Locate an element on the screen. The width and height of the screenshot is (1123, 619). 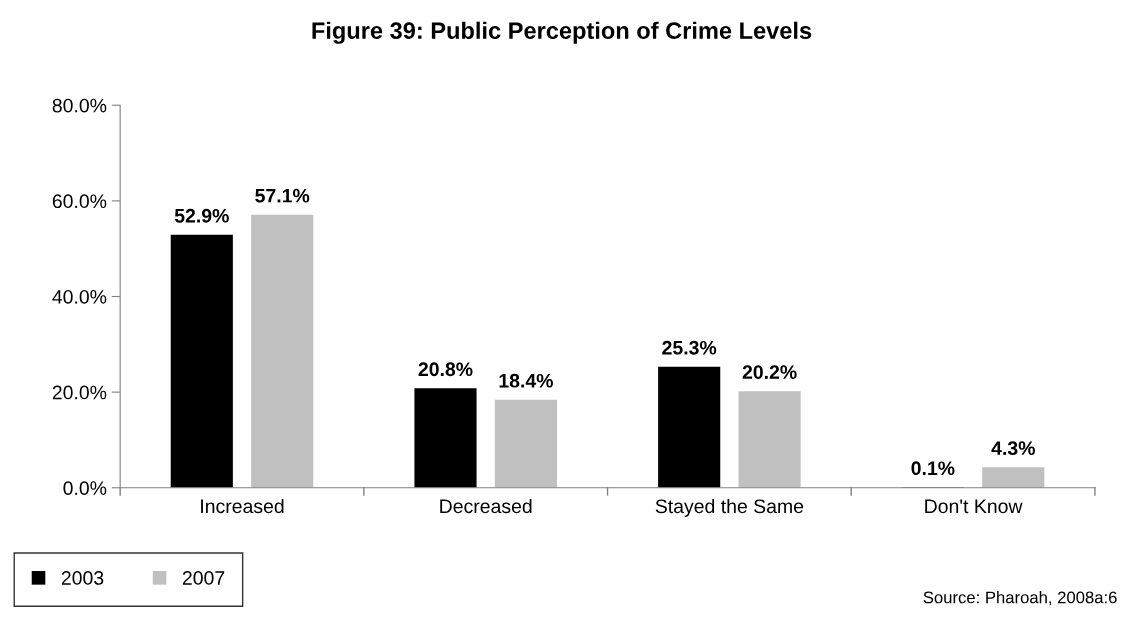
y-tick-label: 60.0% is located at coordinates (79, 201).